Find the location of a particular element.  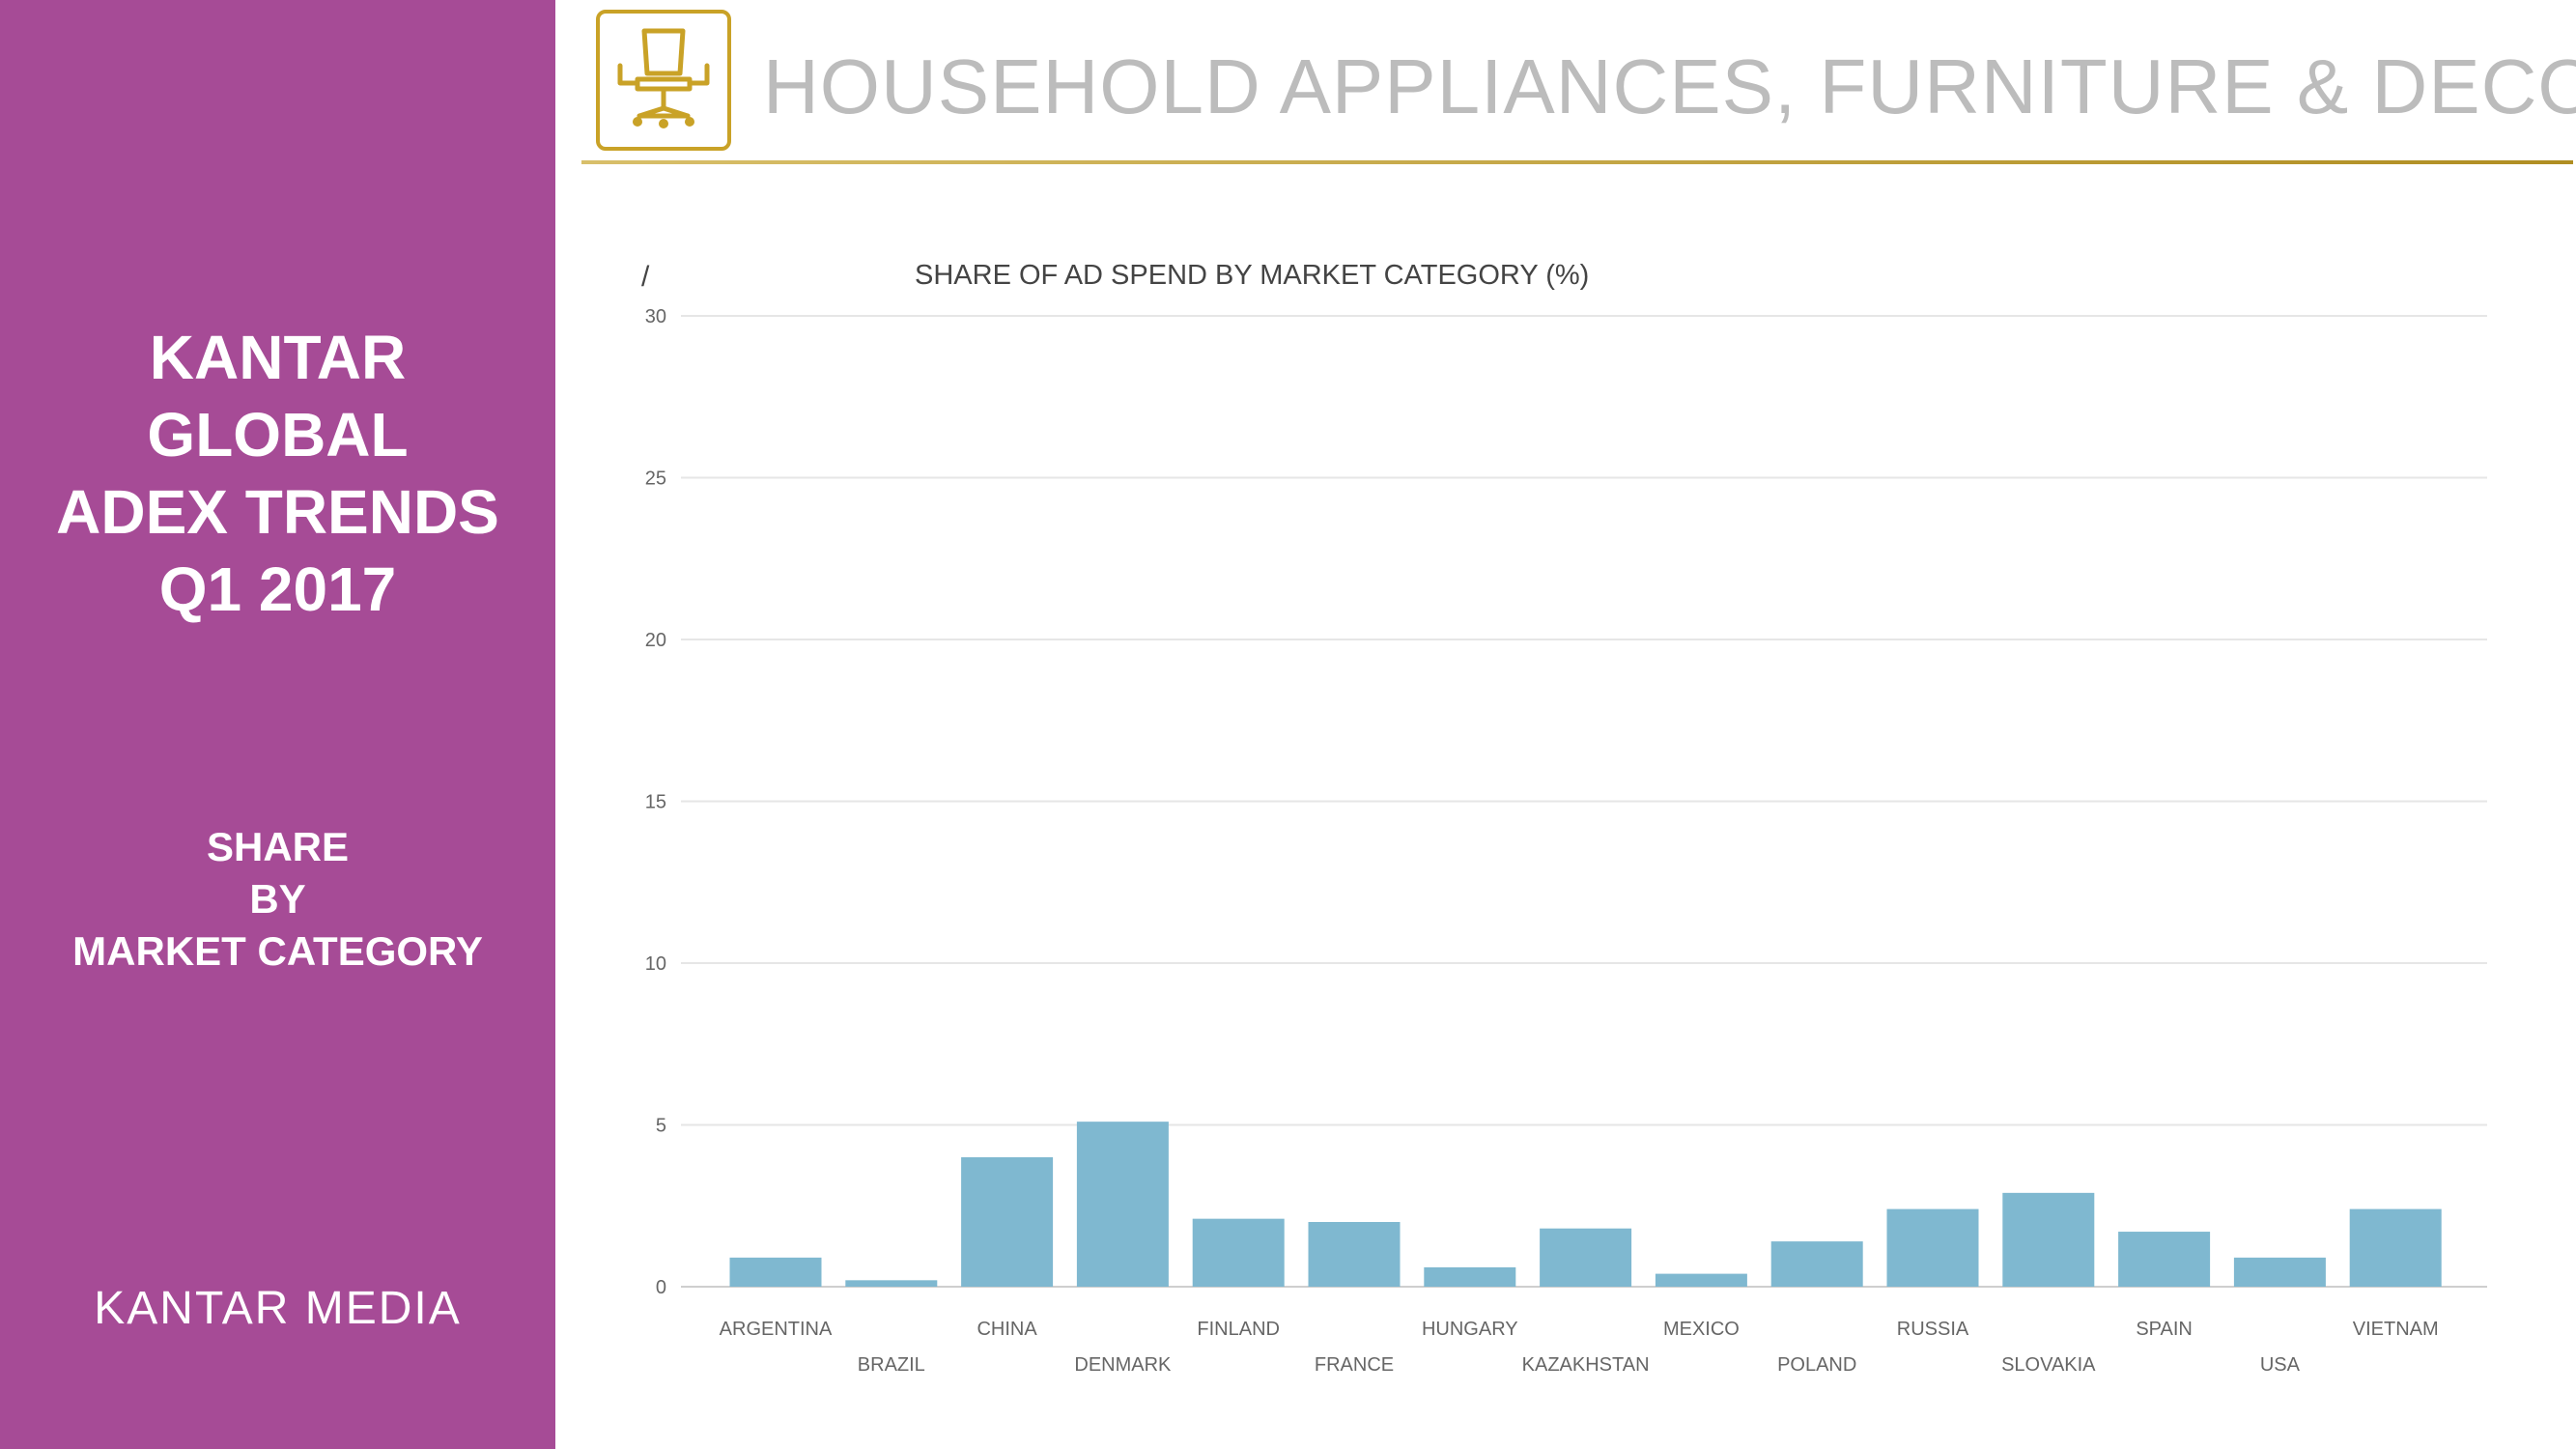

x-tick-label: BRAZIL is located at coordinates (891, 1365).